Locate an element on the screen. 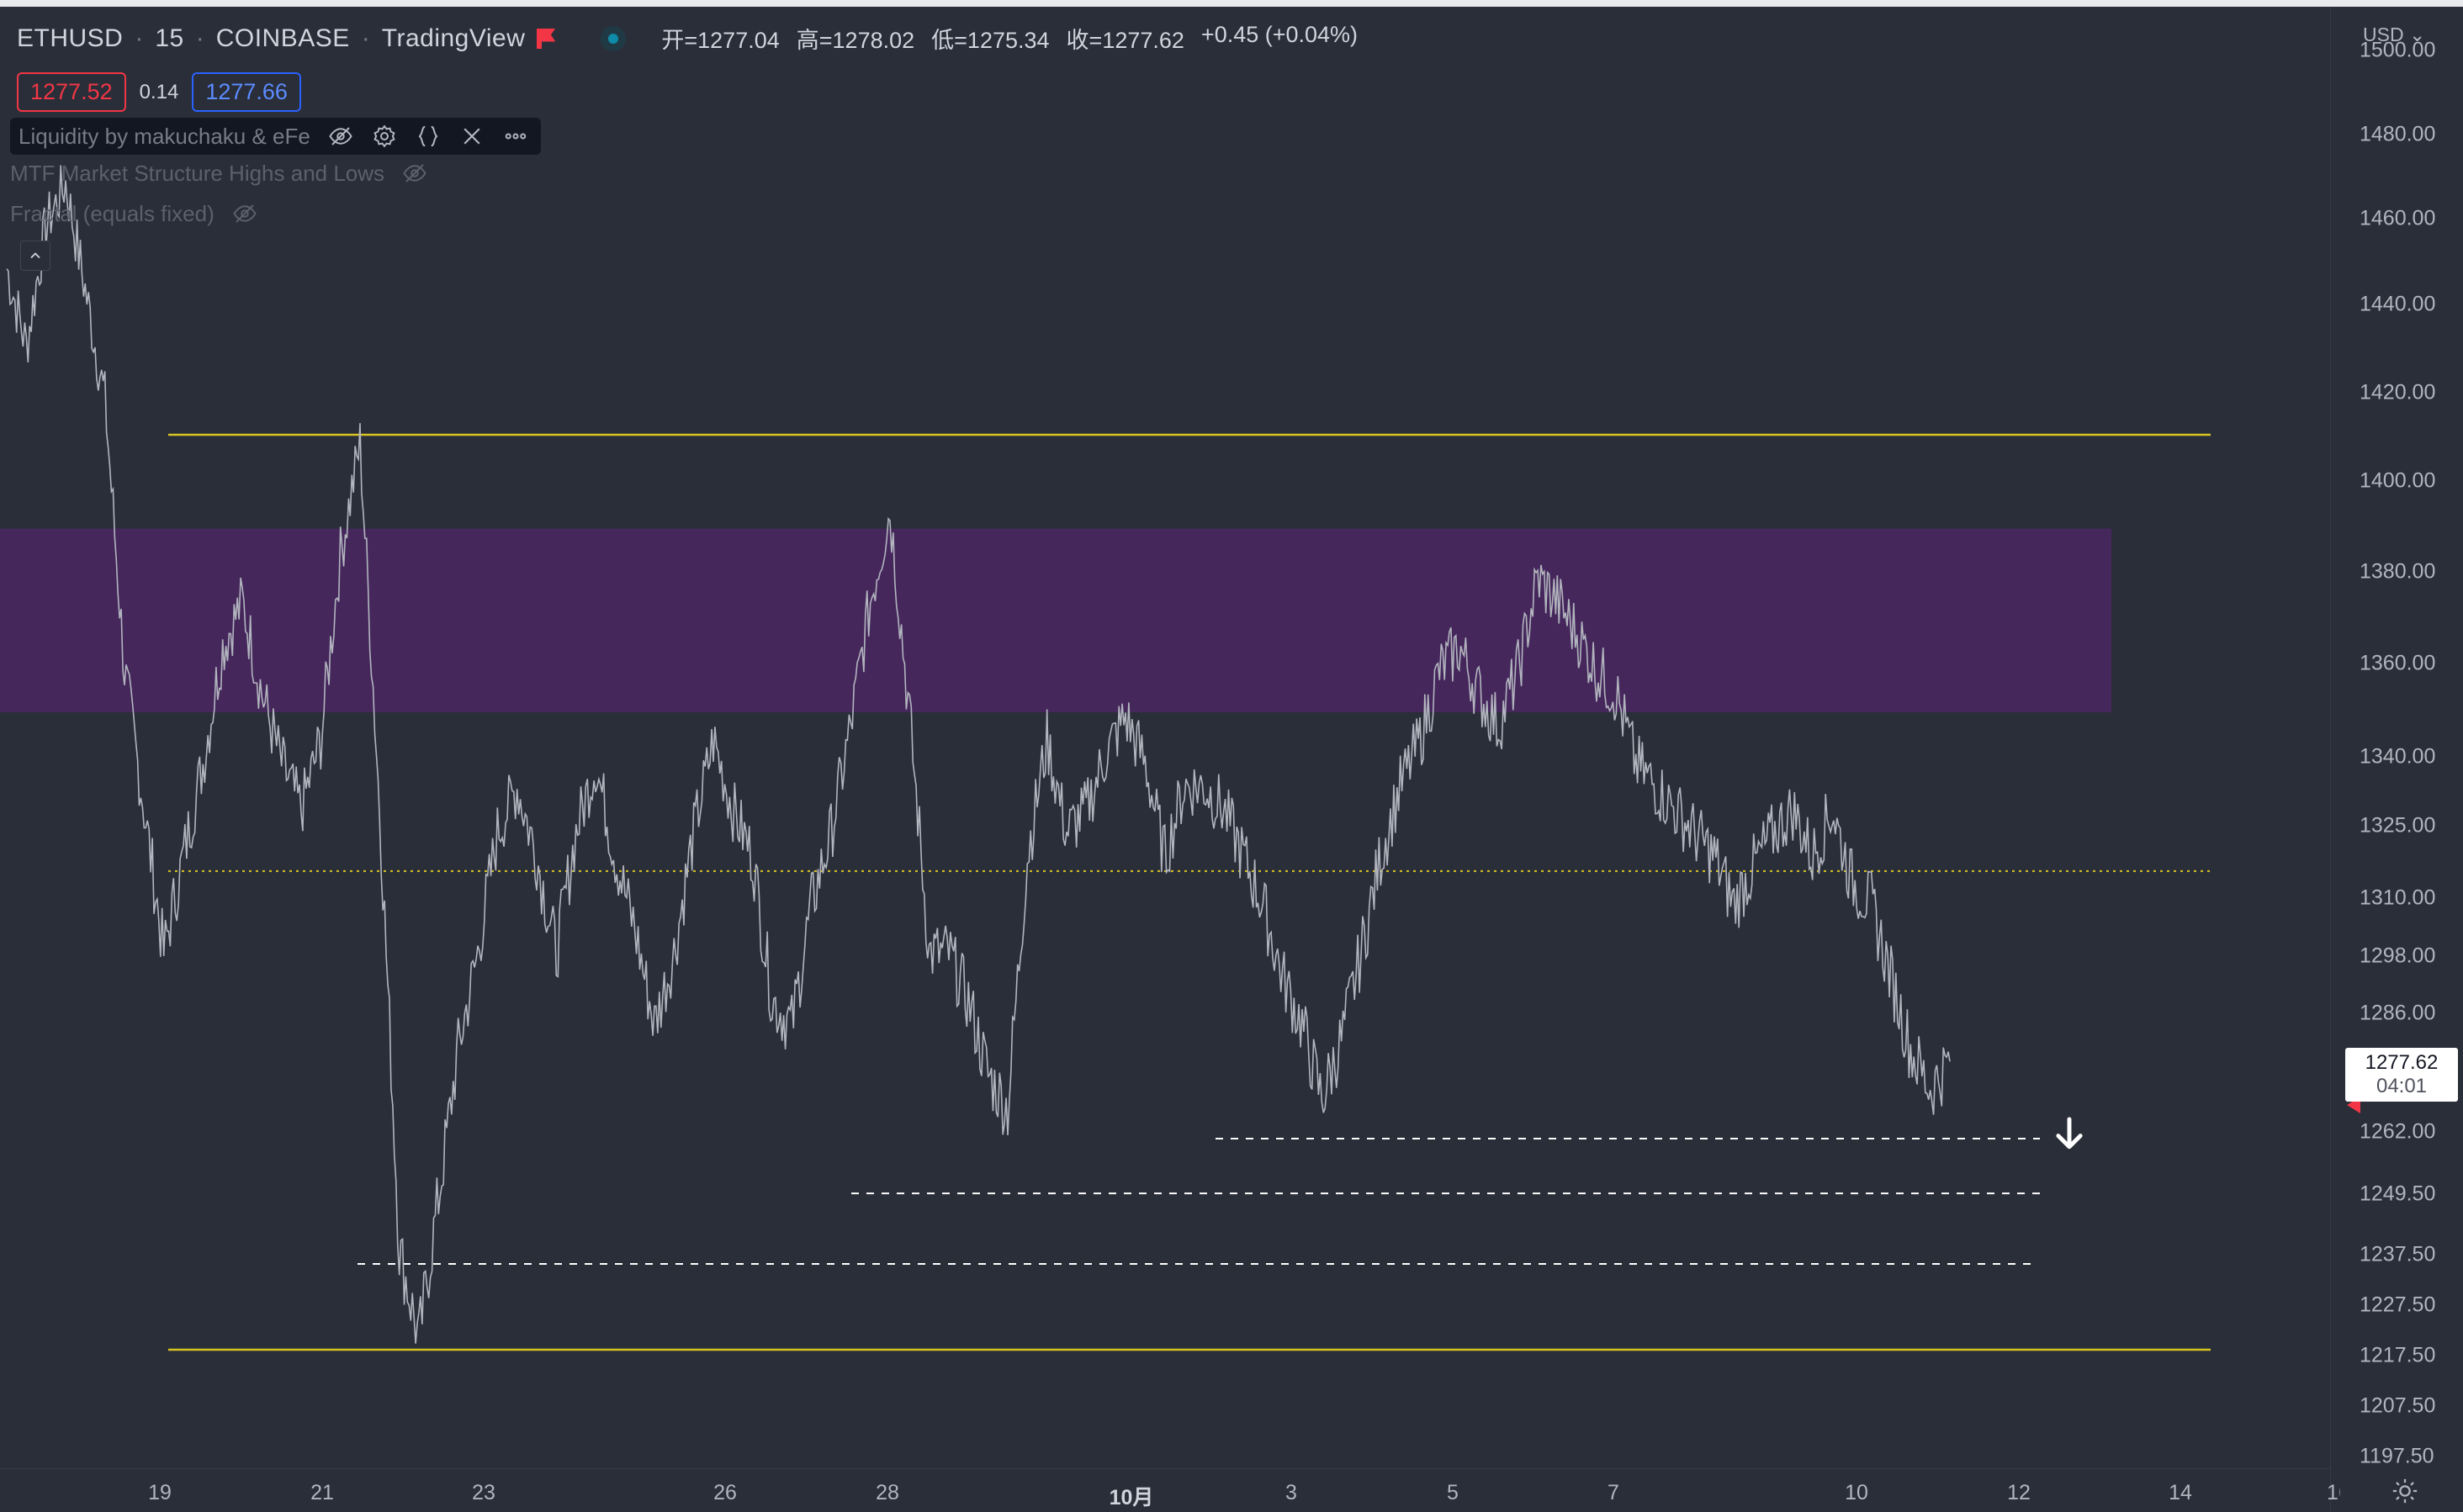 The image size is (2463, 1512). window-top-strip is located at coordinates (1231, 3).